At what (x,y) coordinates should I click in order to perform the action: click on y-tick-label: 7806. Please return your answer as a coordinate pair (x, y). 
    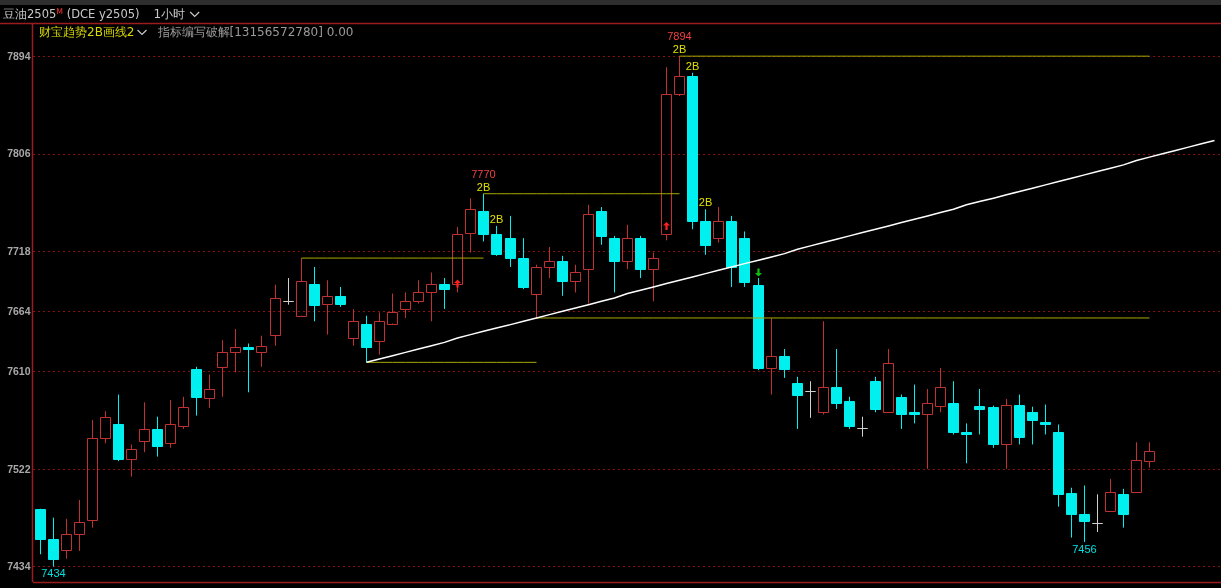
    Looking at the image, I should click on (19, 153).